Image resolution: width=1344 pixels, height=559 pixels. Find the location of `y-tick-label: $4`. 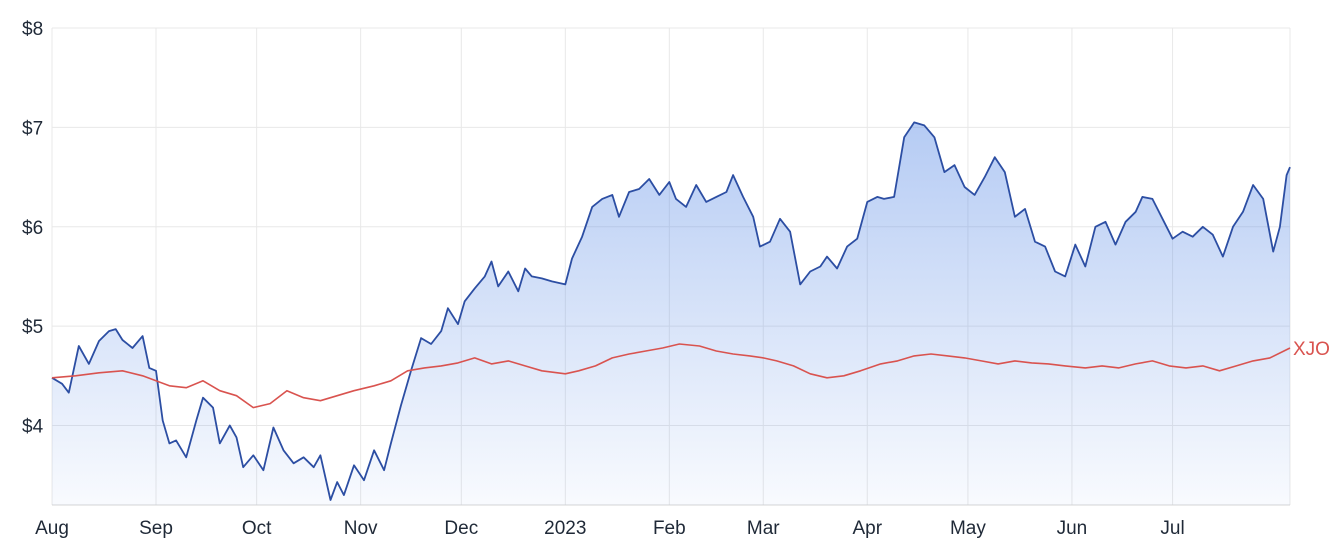

y-tick-label: $4 is located at coordinates (33, 427).